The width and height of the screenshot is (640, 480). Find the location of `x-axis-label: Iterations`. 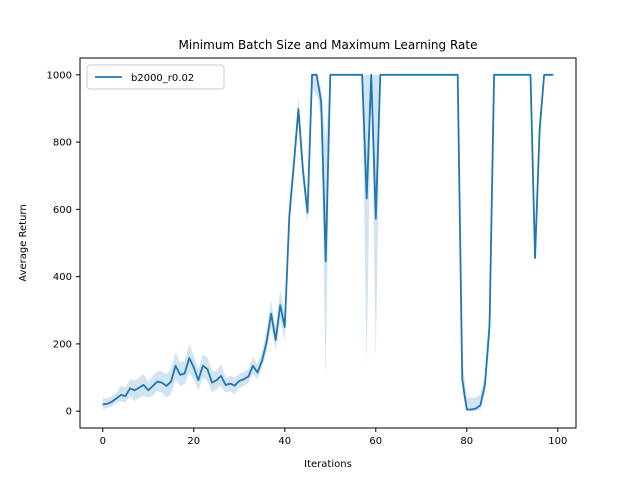

x-axis-label: Iterations is located at coordinates (328, 464).